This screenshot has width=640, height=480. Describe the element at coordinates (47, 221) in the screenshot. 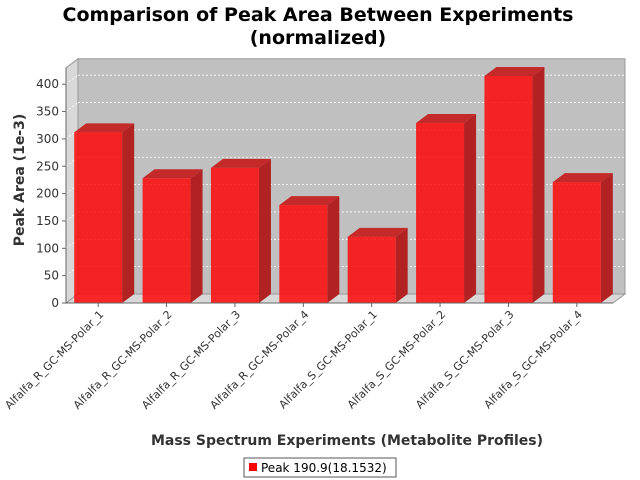

I see `y-tick-label: 150` at that location.